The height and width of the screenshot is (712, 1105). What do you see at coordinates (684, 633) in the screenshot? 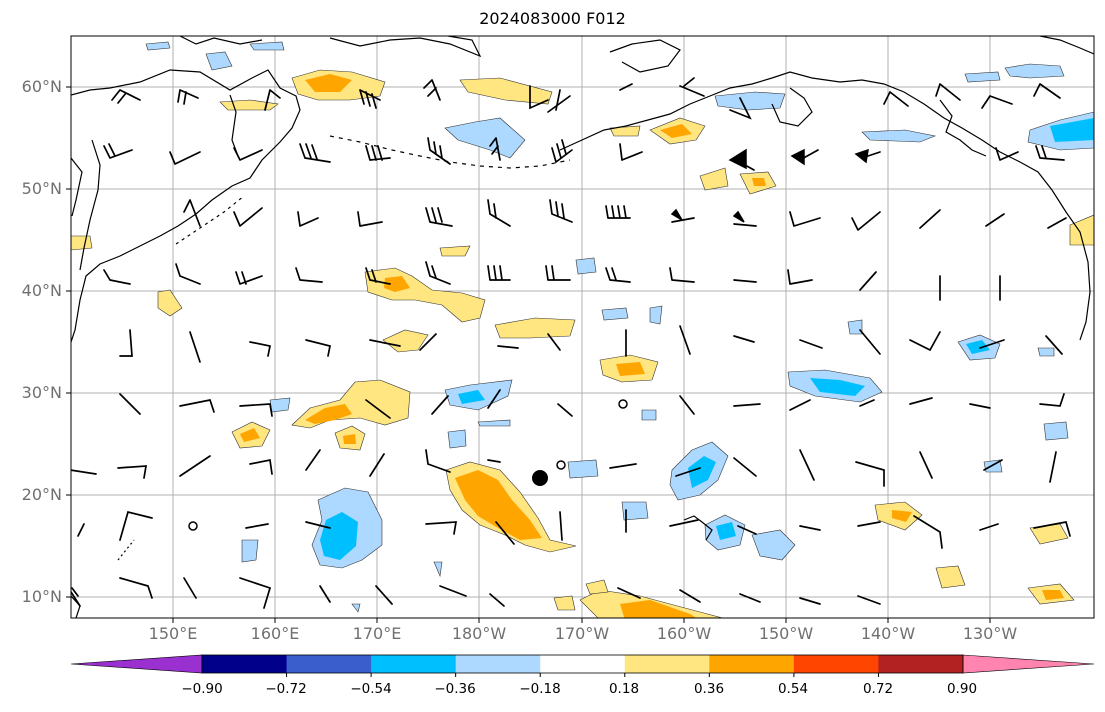
I see `lon-label-160w: 160°W` at bounding box center [684, 633].